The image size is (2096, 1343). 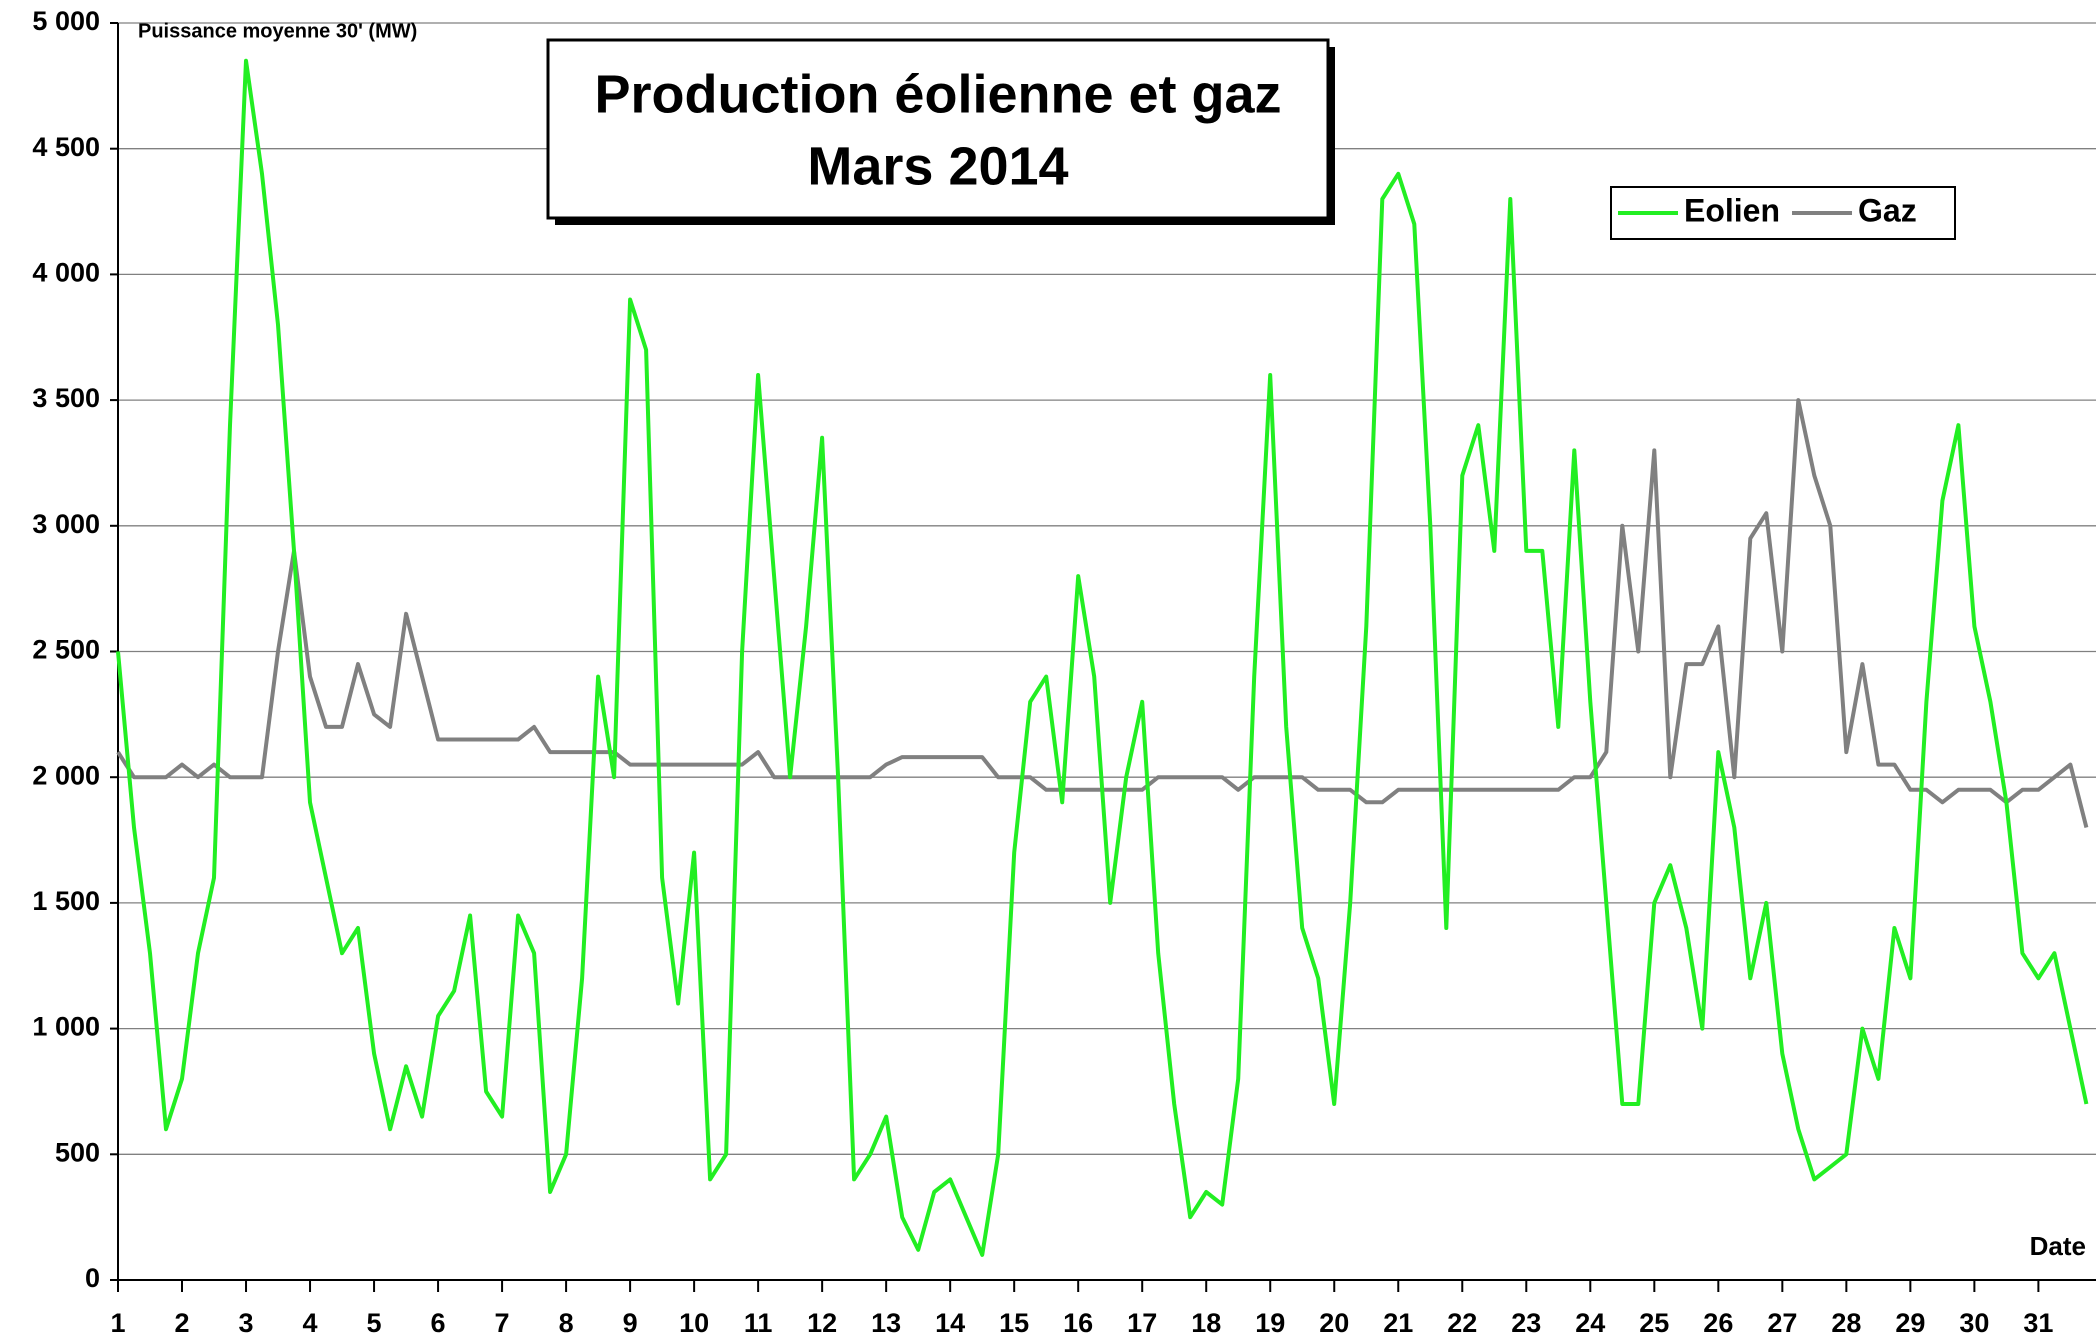 I want to click on y-tick-label: 3 000, so click(x=66, y=524).